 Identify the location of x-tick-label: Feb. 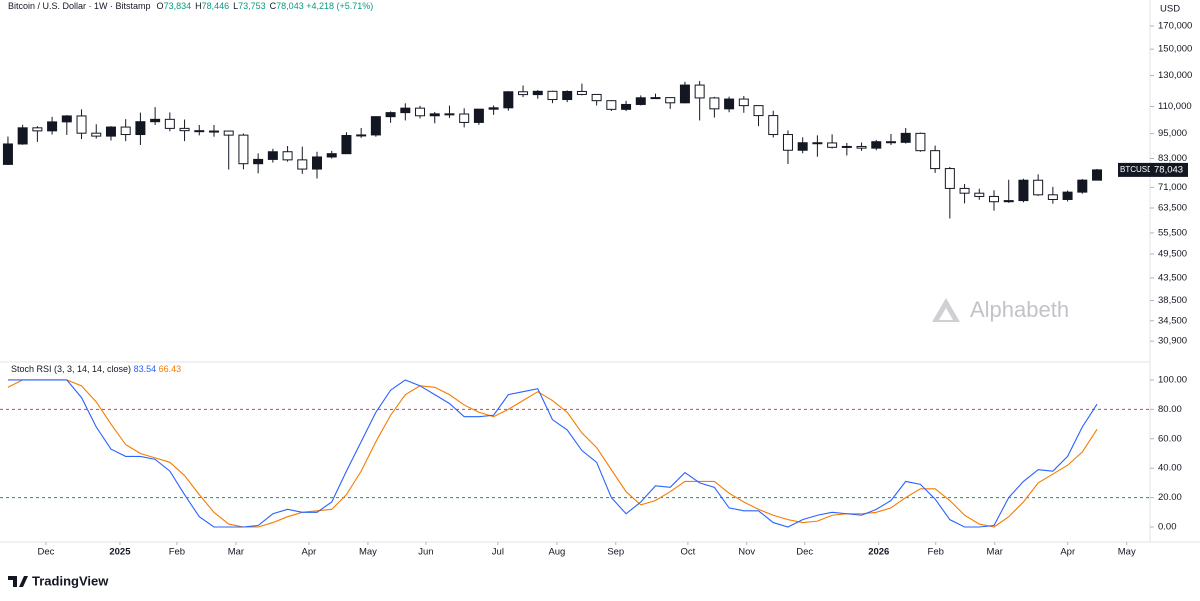
(936, 552).